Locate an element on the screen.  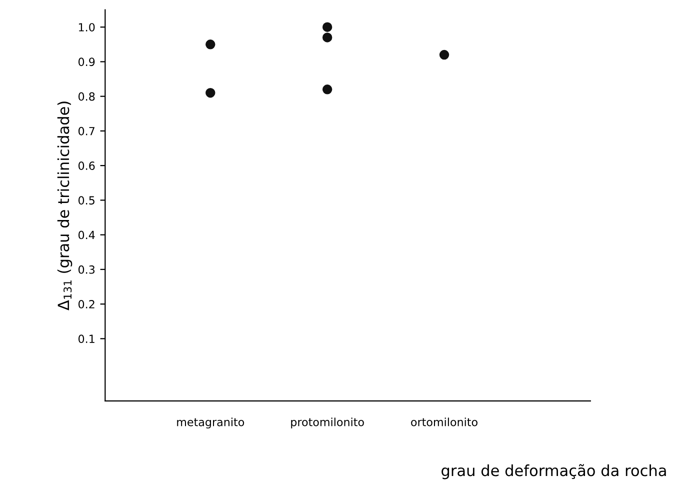
x-tick-label: metagranito is located at coordinates (210, 423).